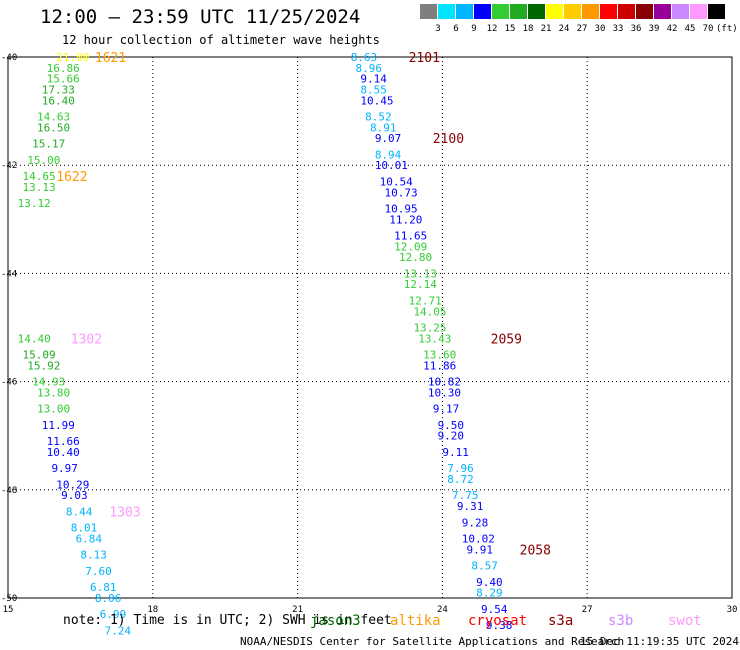  I want to click on wave-height-value: 8.44, so click(79, 511).